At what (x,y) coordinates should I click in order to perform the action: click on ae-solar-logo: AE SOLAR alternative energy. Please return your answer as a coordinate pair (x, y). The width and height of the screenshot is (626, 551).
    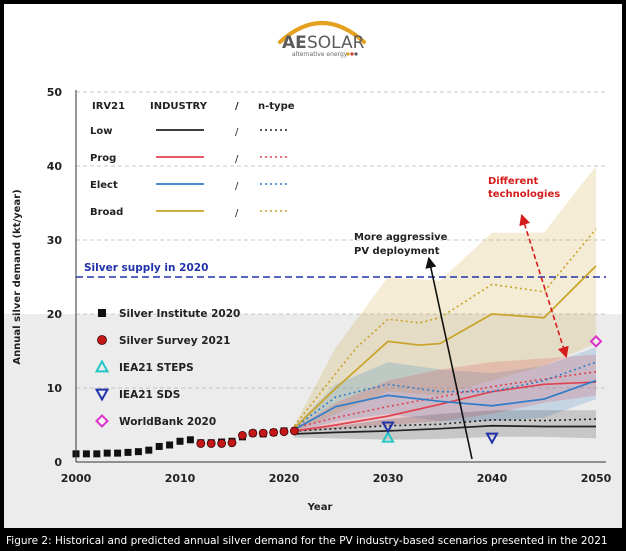
    Looking at the image, I should click on (322, 39).